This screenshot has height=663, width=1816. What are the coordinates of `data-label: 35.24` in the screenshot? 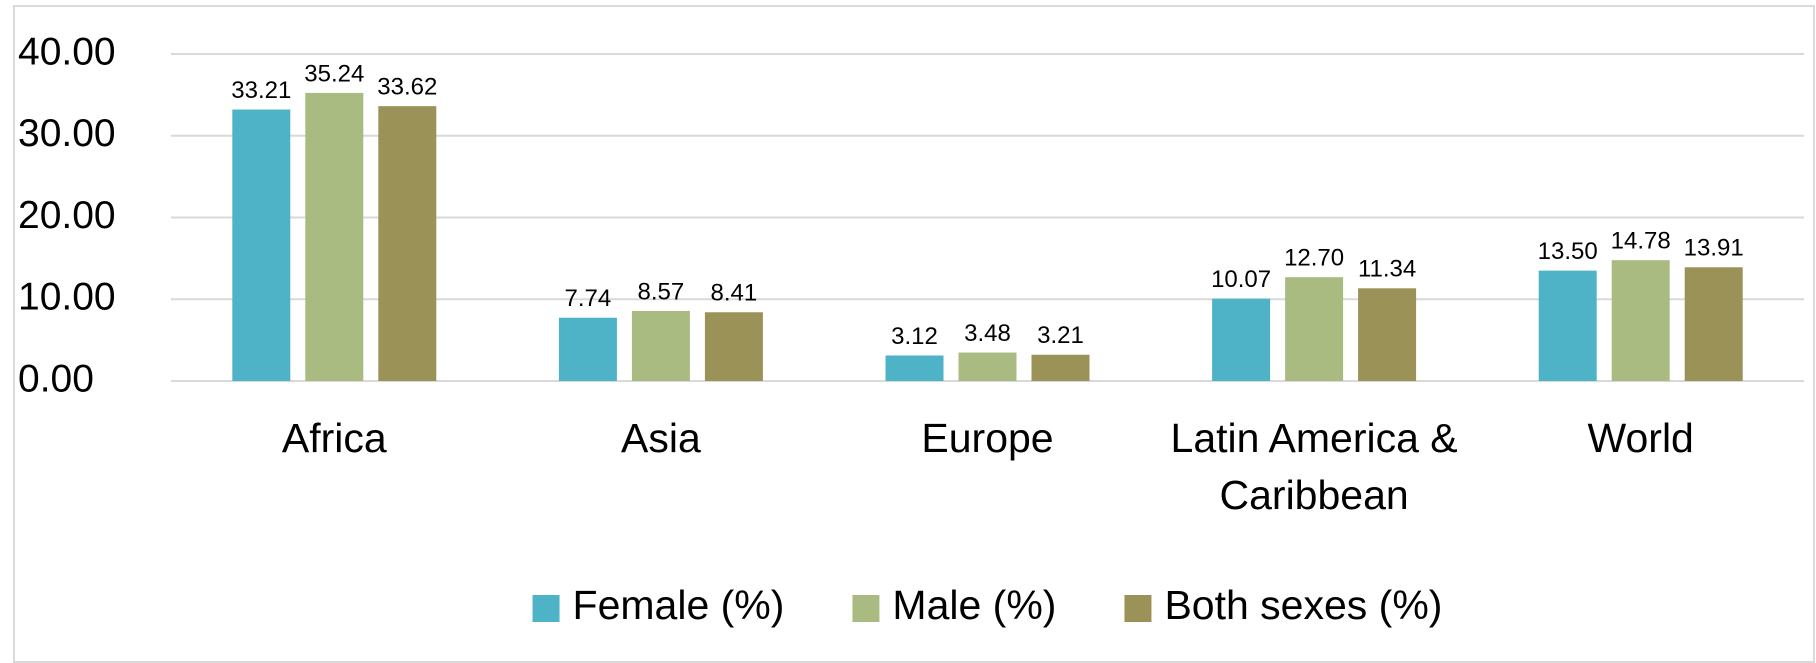 It's located at (334, 73).